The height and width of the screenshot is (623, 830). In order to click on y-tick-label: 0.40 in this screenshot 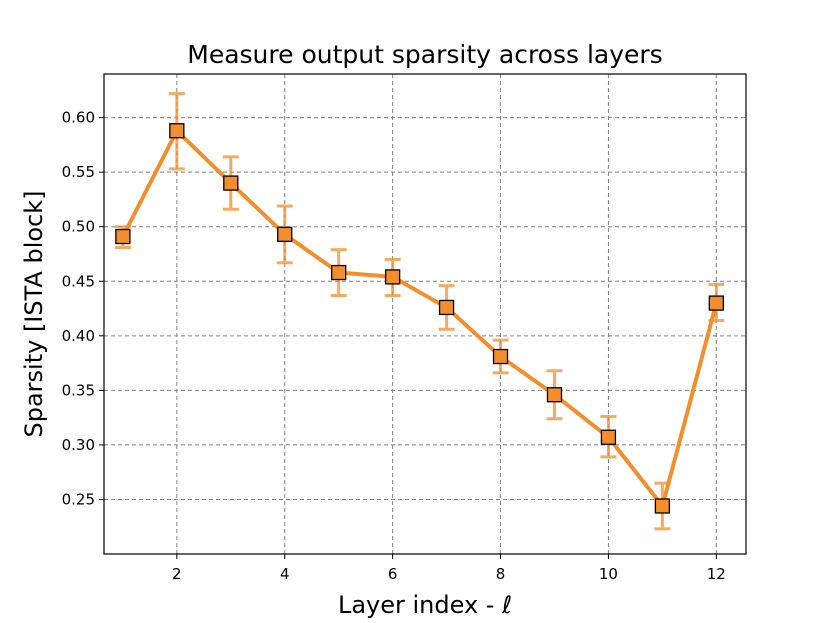, I will do `click(78, 336)`.